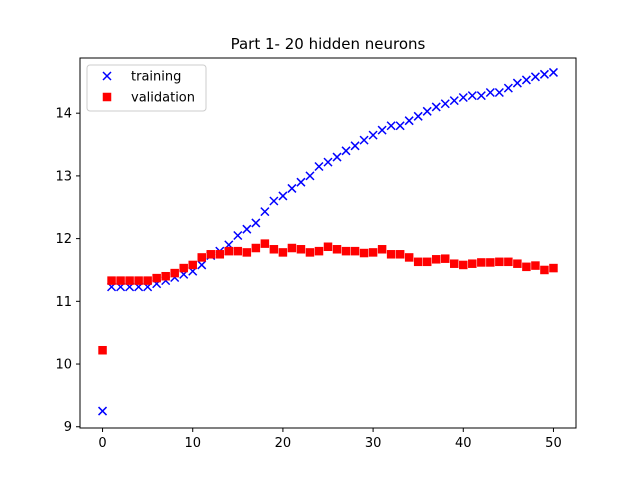 The height and width of the screenshot is (480, 640). I want to click on legend: training validation, so click(146, 88).